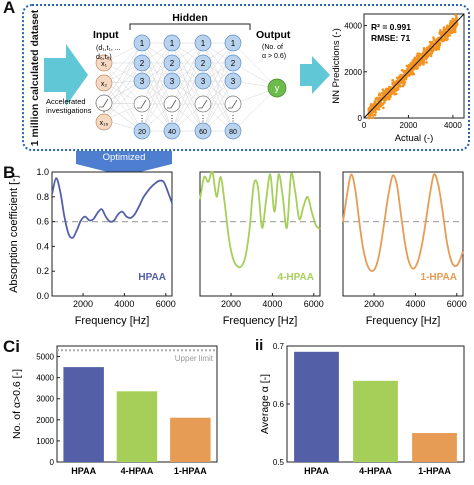 Image resolution: width=474 pixels, height=485 pixels. I want to click on absorption-xlabel: Frequency [Hz], so click(260, 321).